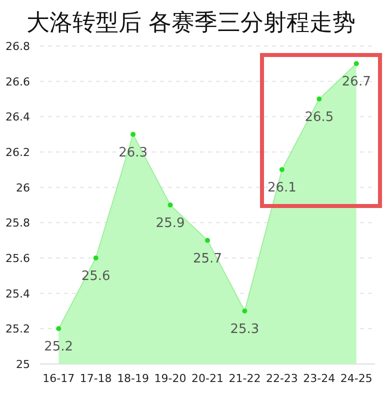 The height and width of the screenshot is (399, 383). I want to click on data-label: 26.5, so click(319, 117).